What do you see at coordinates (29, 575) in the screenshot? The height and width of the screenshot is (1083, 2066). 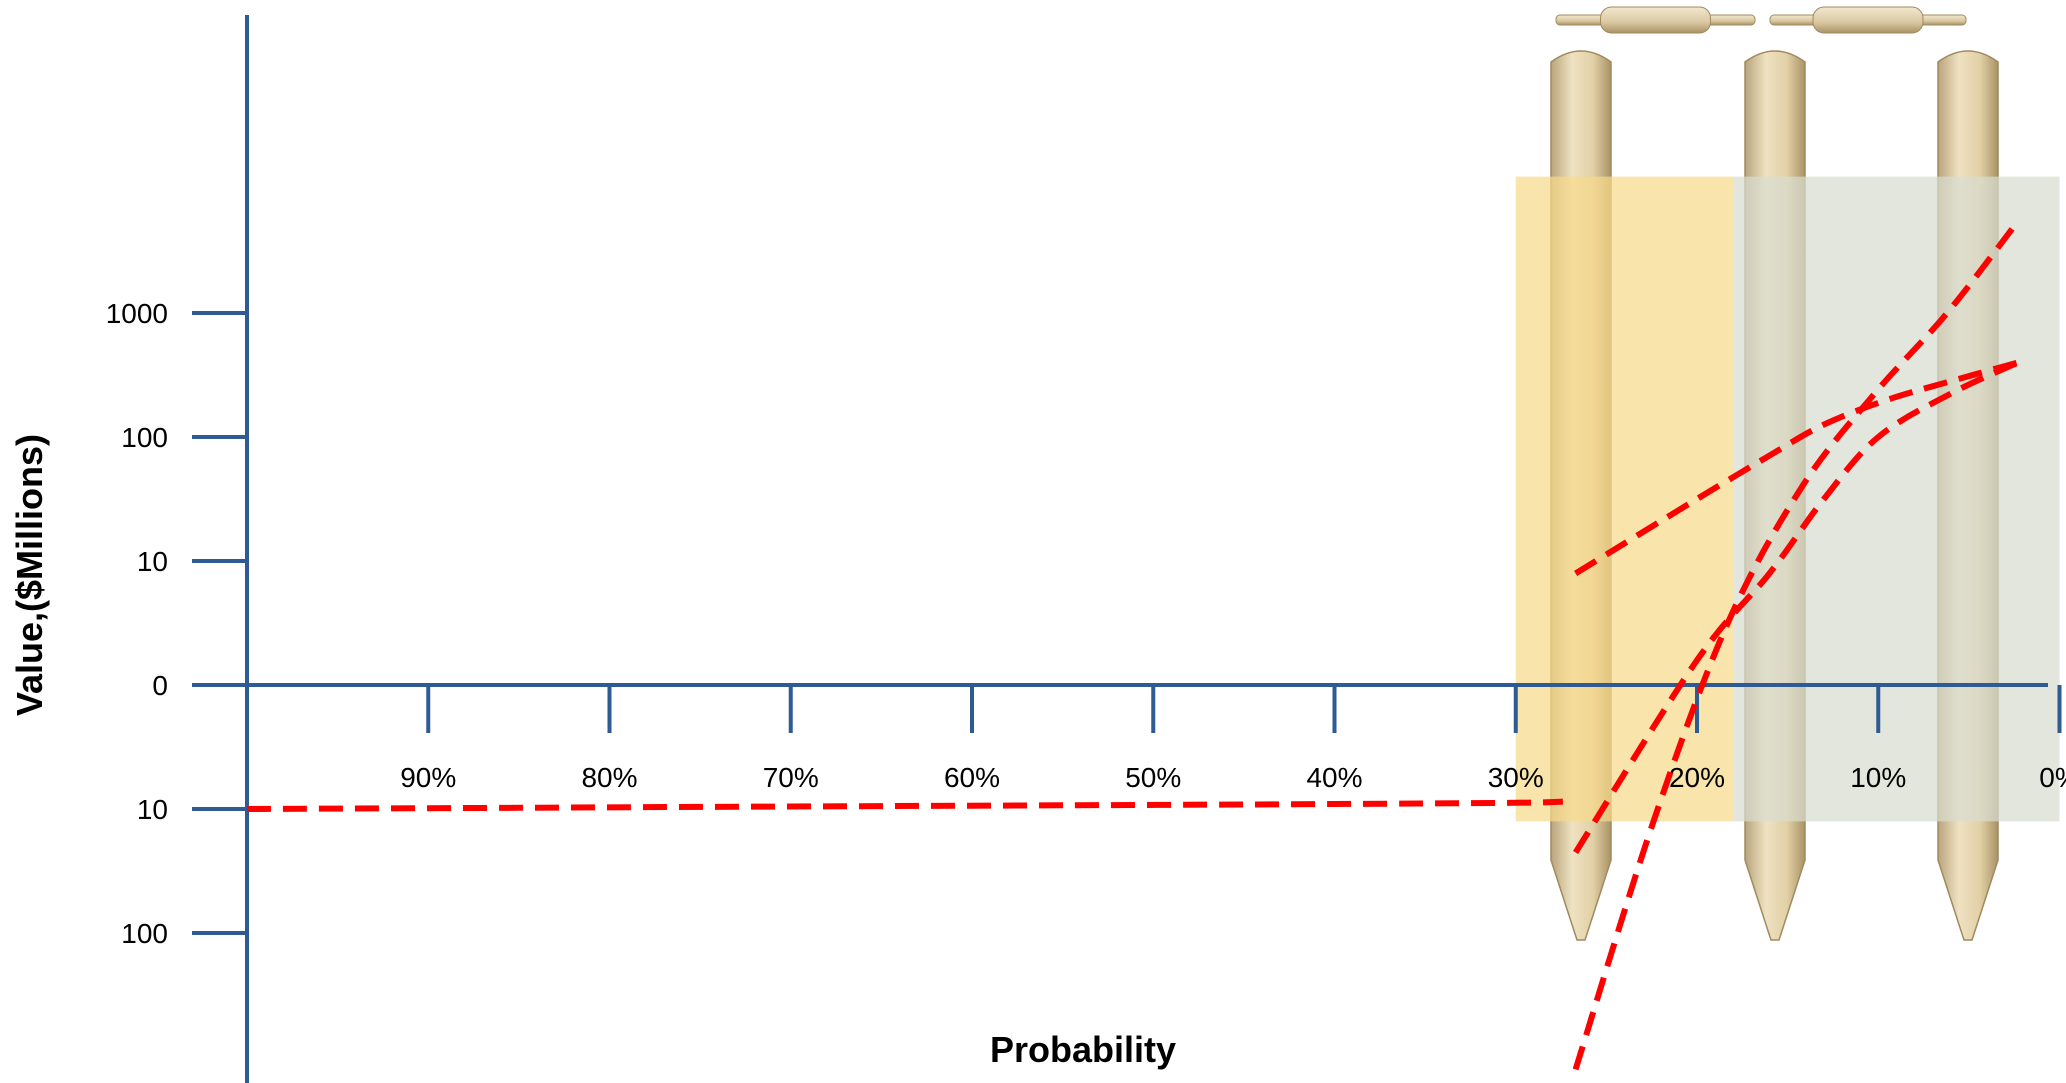 I see `y-axis-title: Value,($Millions)` at bounding box center [29, 575].